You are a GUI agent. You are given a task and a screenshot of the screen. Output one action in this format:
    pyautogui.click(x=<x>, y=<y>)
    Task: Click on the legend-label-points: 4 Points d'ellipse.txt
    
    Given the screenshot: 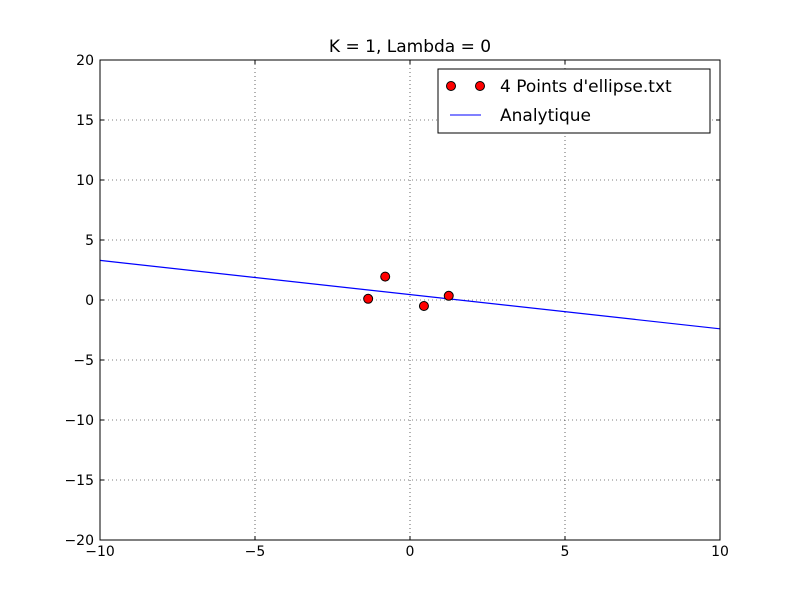 What is the action you would take?
    pyautogui.click(x=586, y=87)
    